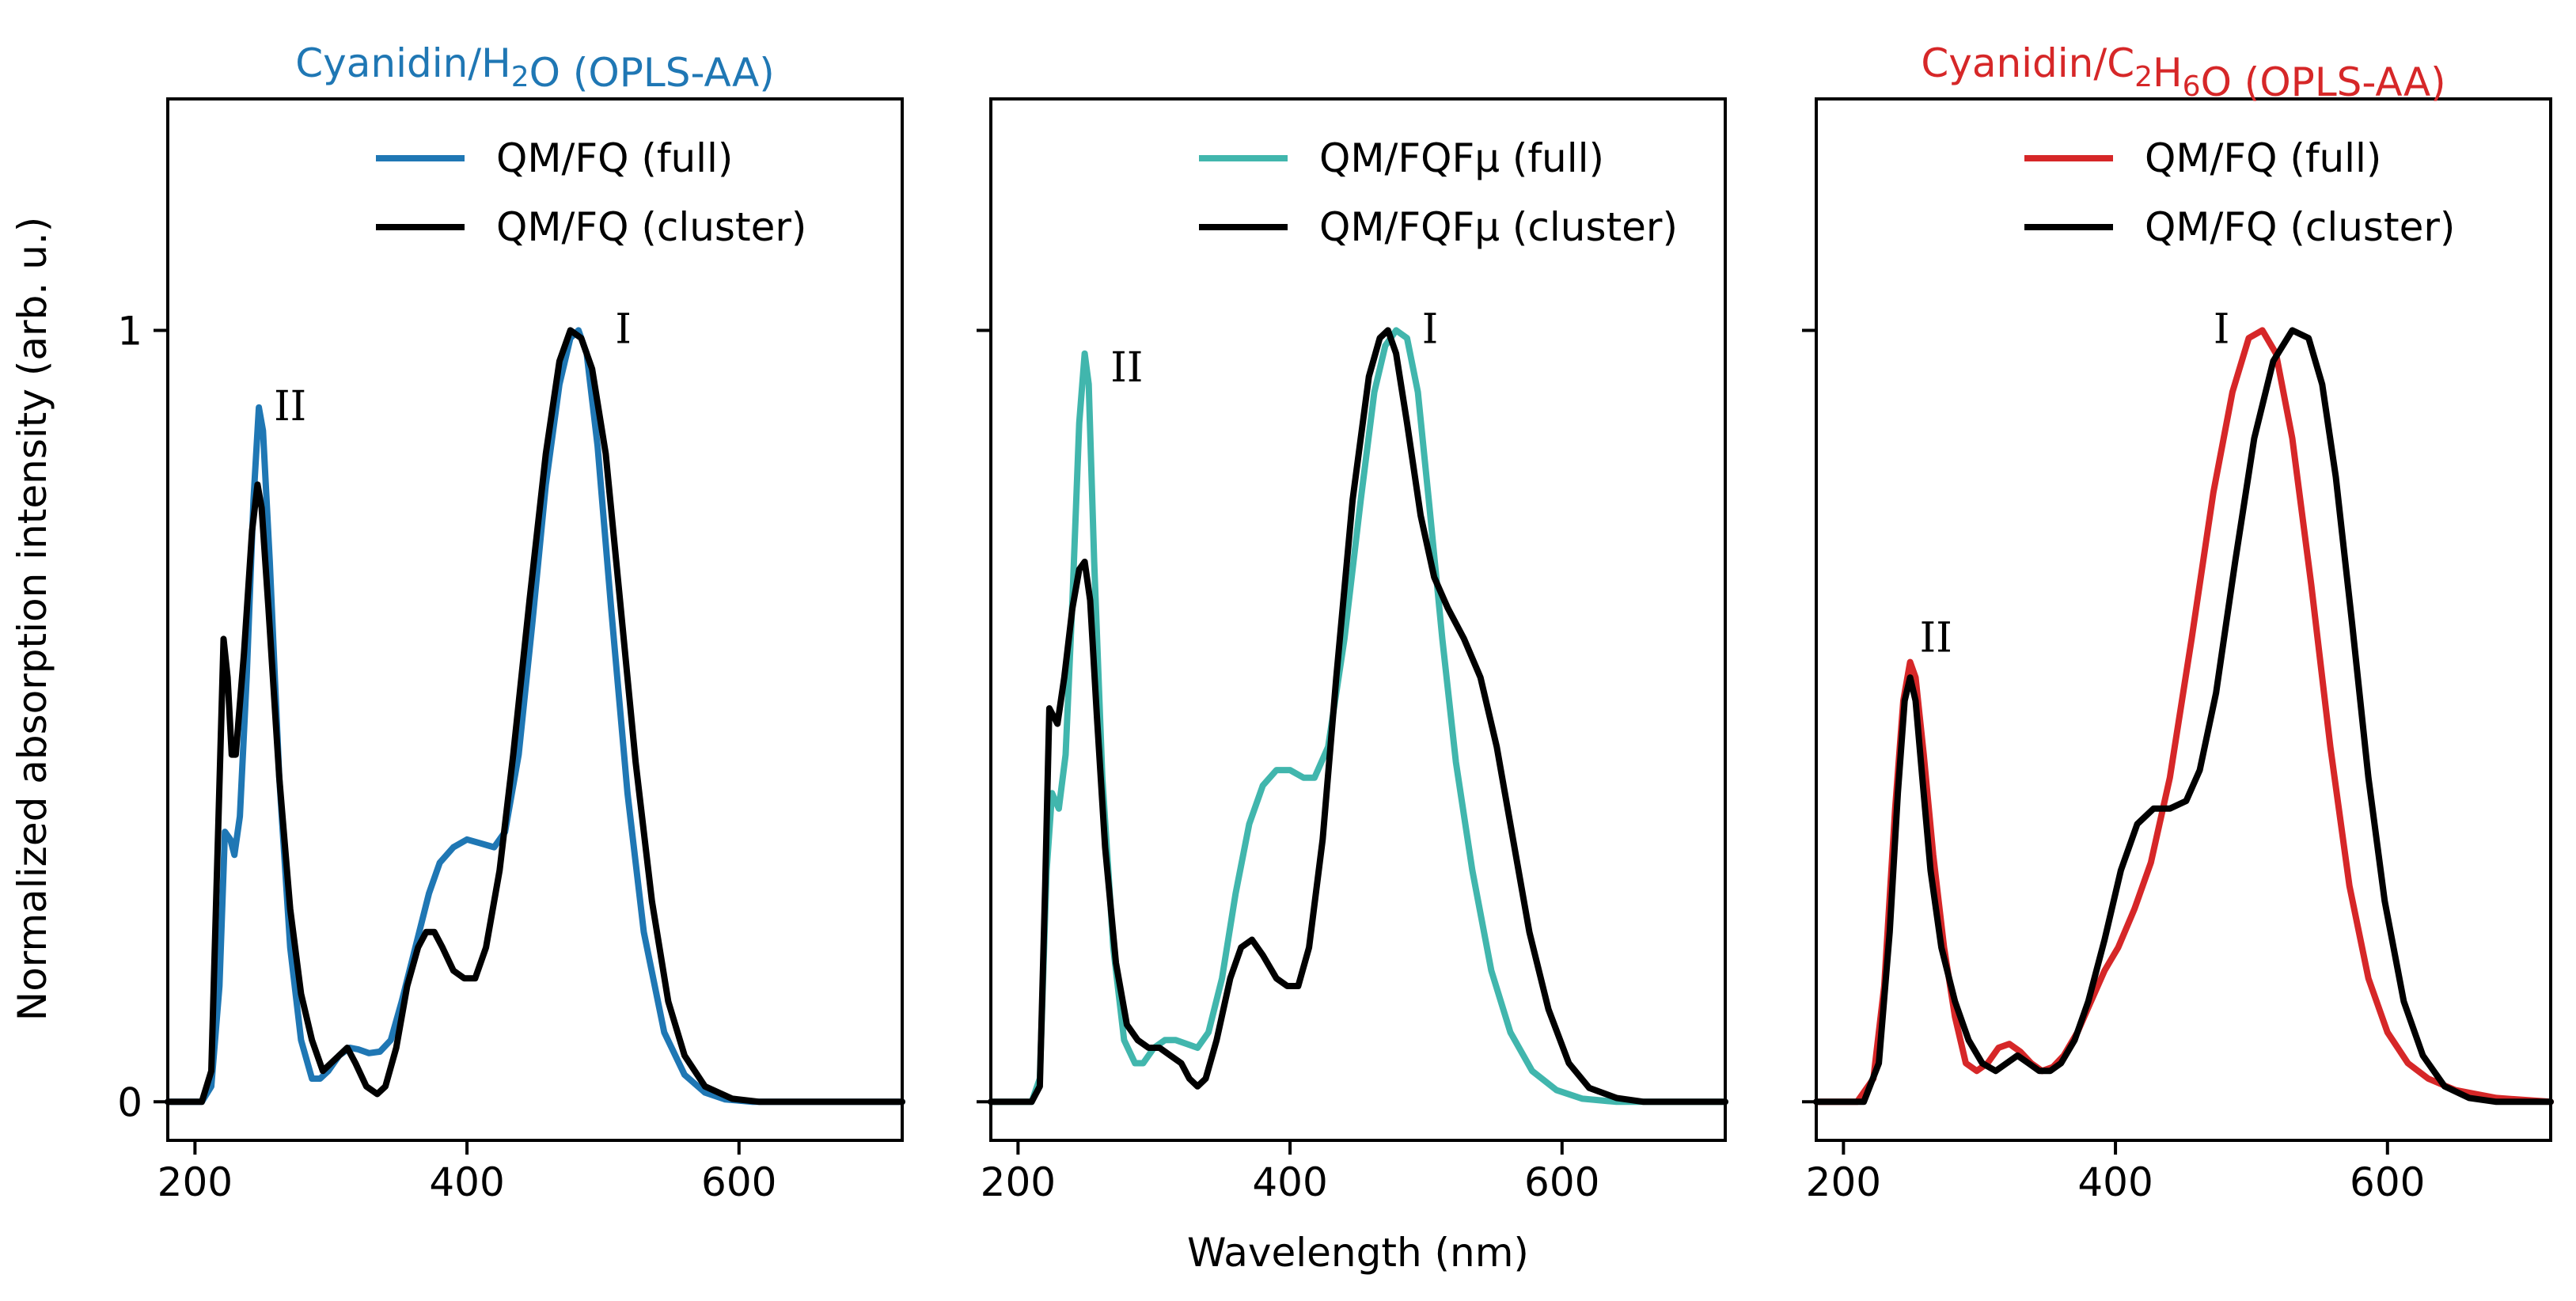 Image resolution: width=2576 pixels, height=1301 pixels. Describe the element at coordinates (1498, 227) in the screenshot. I see `legend-label: QM/FQFμ (cluster)` at that location.